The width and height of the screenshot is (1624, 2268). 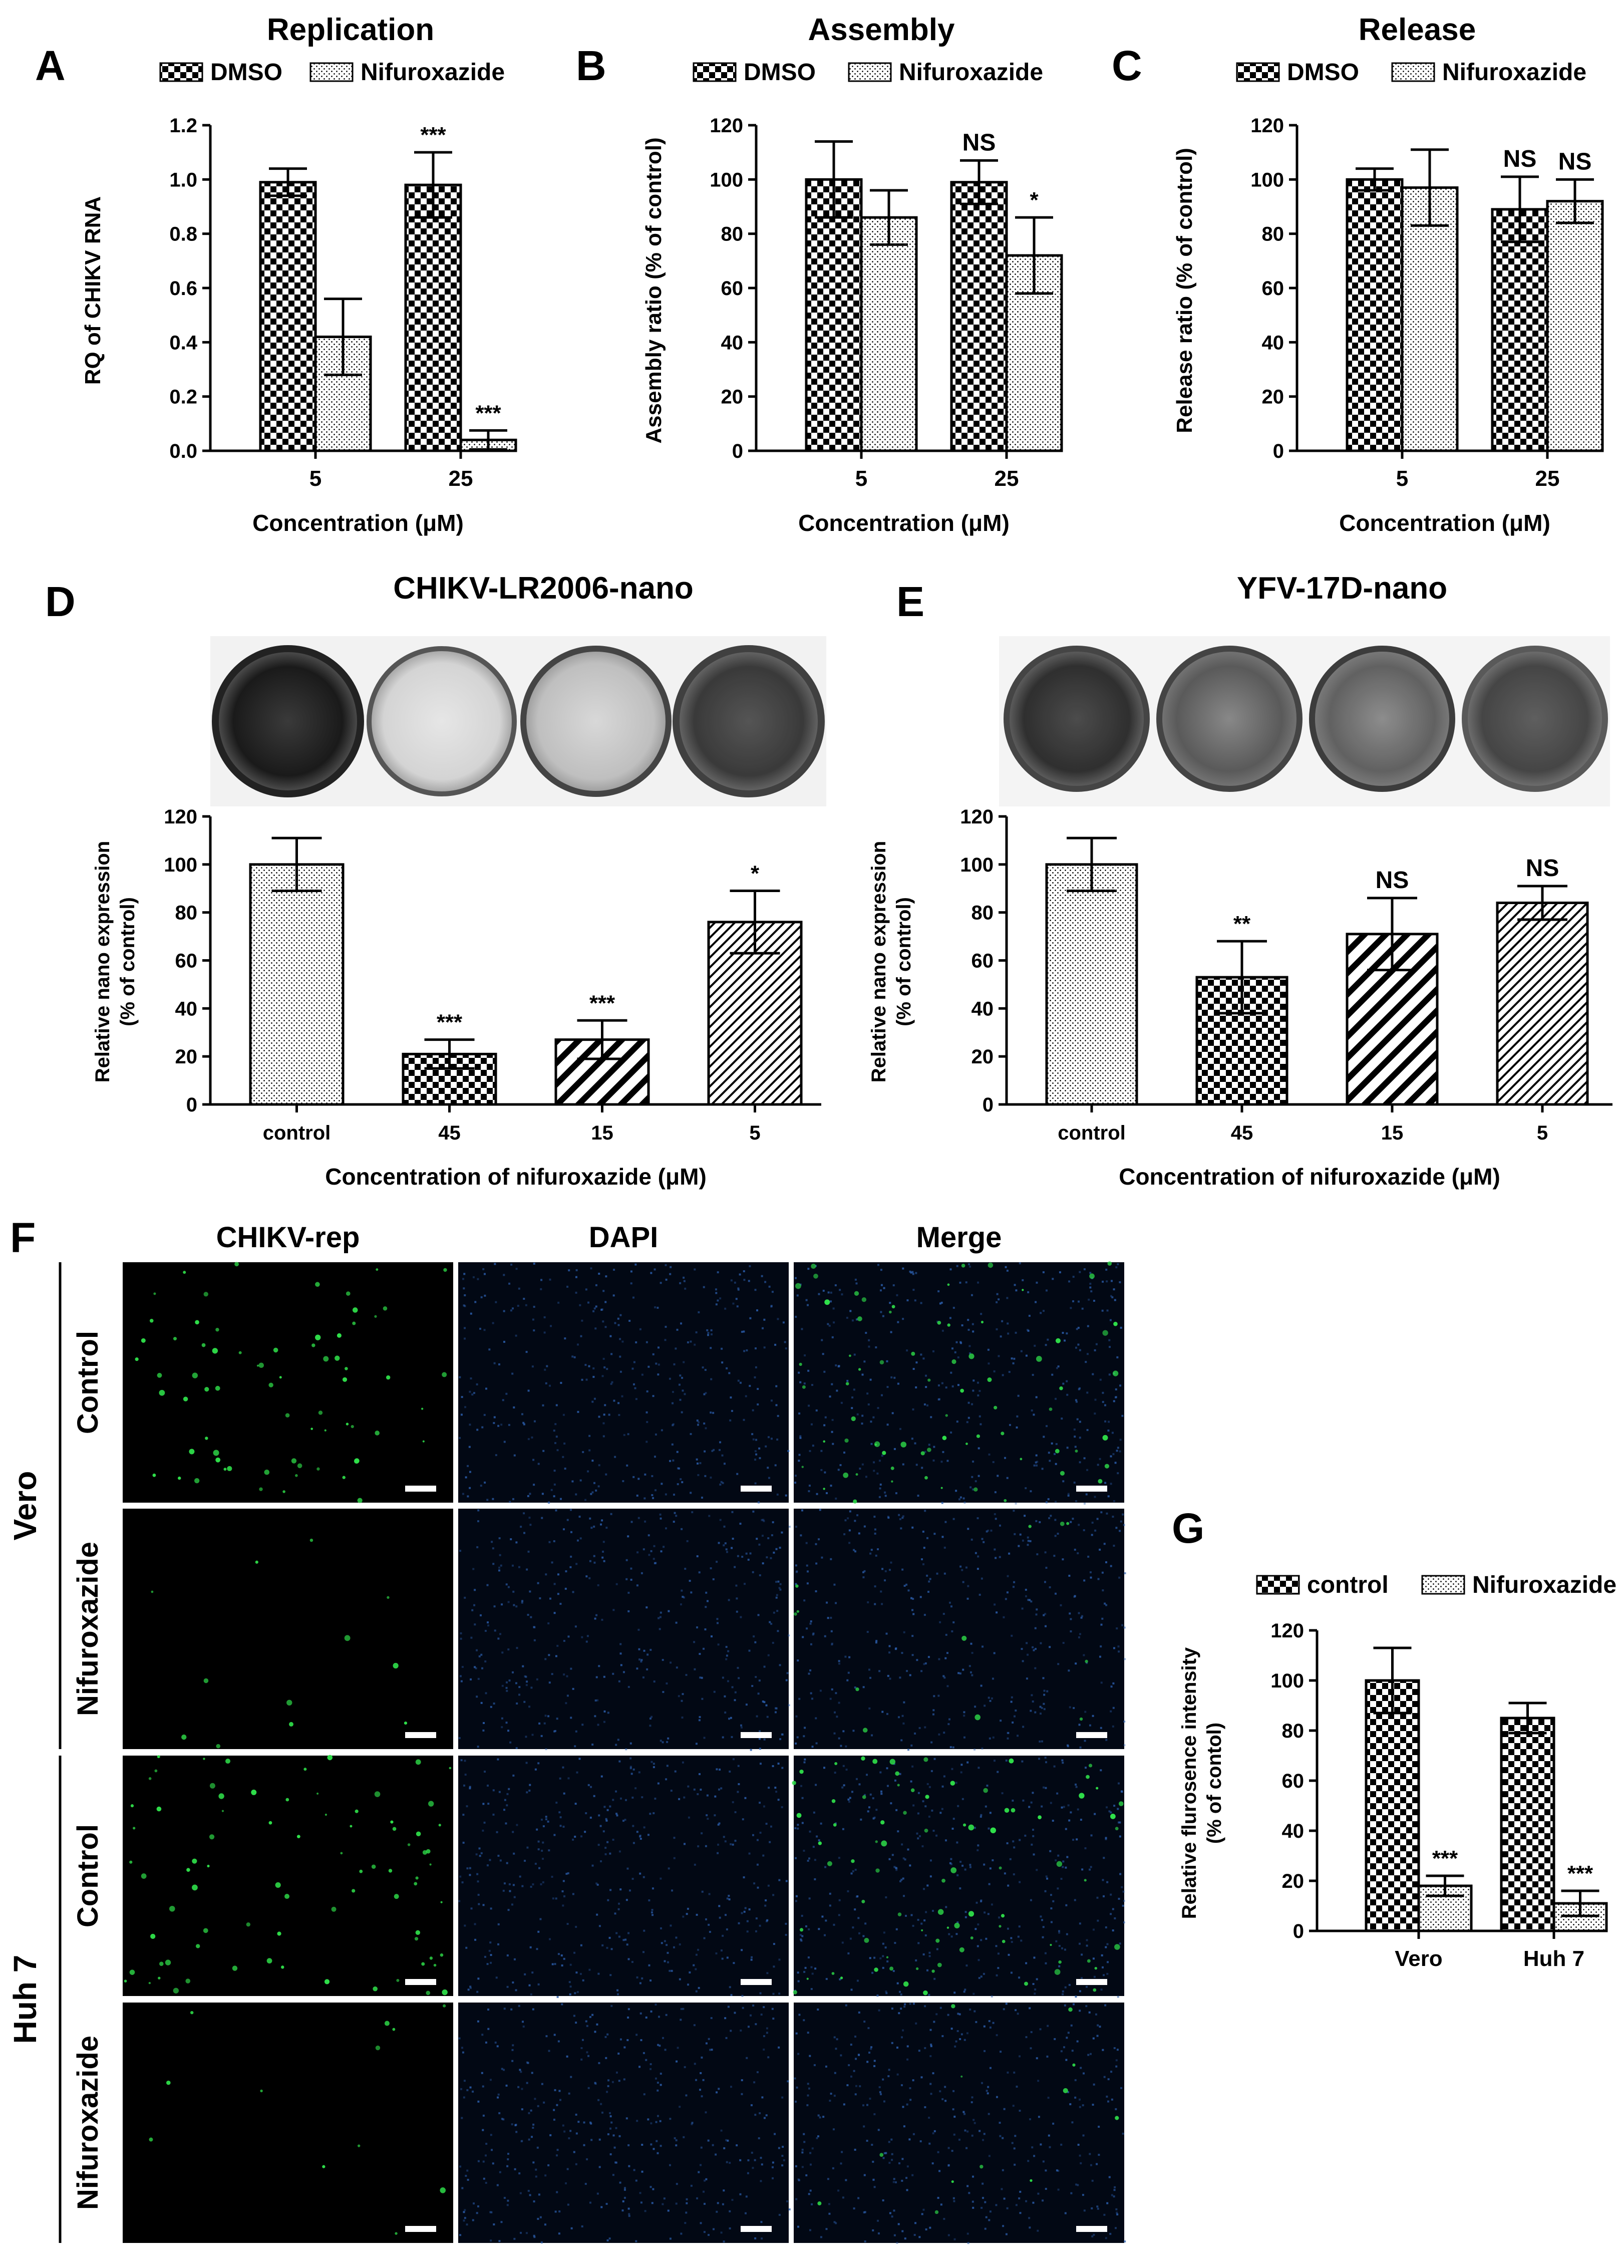 What do you see at coordinates (93, 290) in the screenshot?
I see `y-axis-label: RQ of CHIKV RNA` at bounding box center [93, 290].